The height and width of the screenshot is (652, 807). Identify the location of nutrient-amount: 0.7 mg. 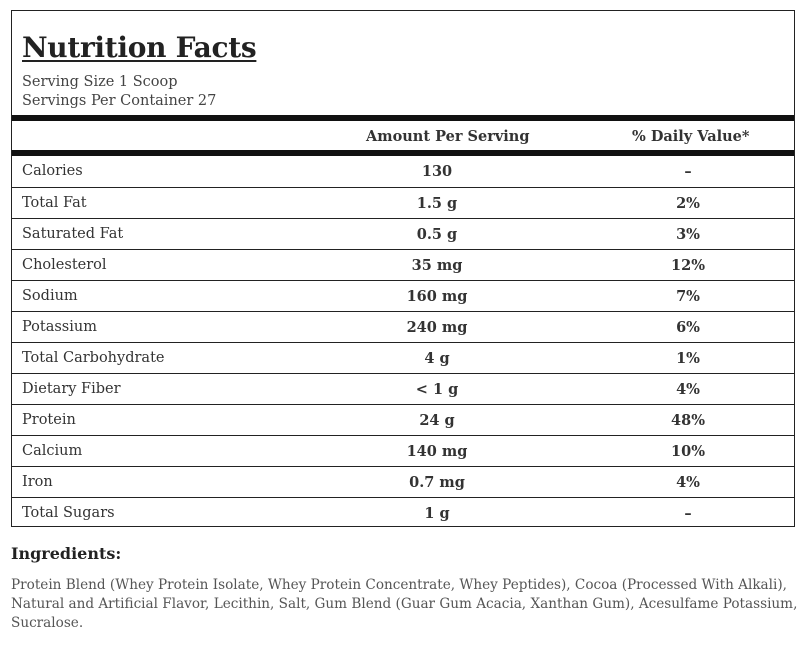
(437, 482).